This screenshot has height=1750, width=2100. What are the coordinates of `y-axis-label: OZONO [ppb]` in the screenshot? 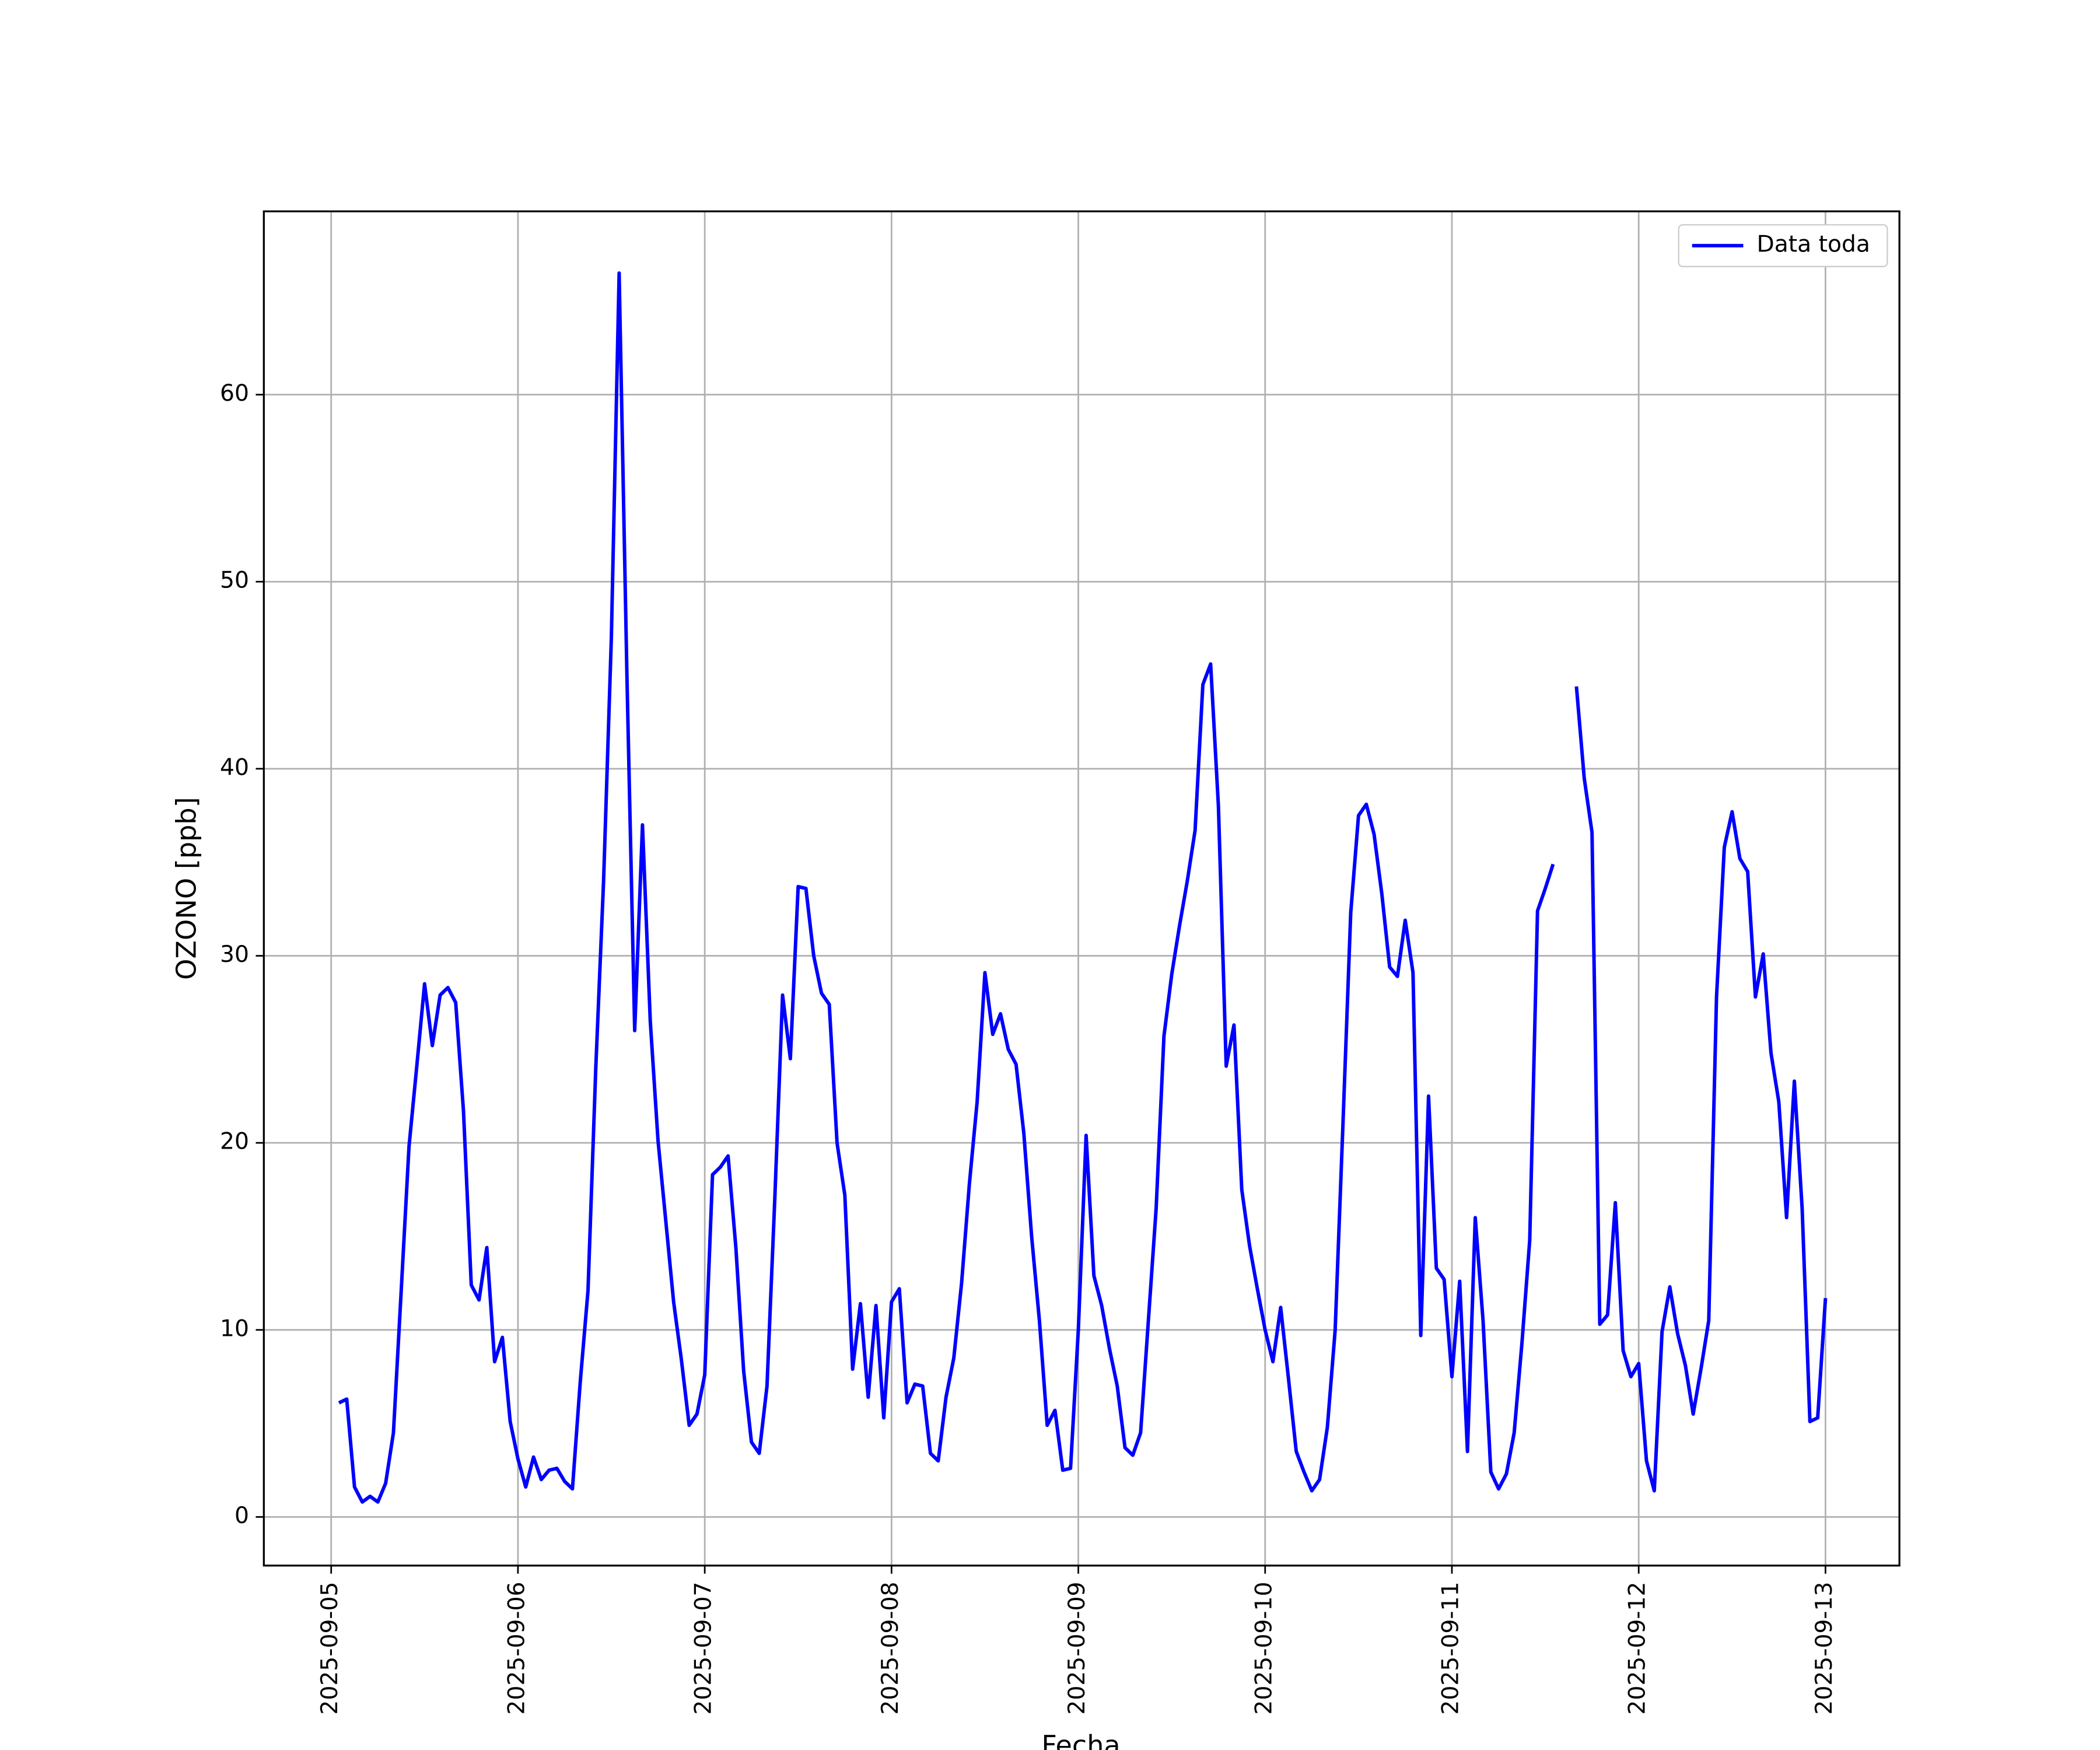 It's located at (187, 888).